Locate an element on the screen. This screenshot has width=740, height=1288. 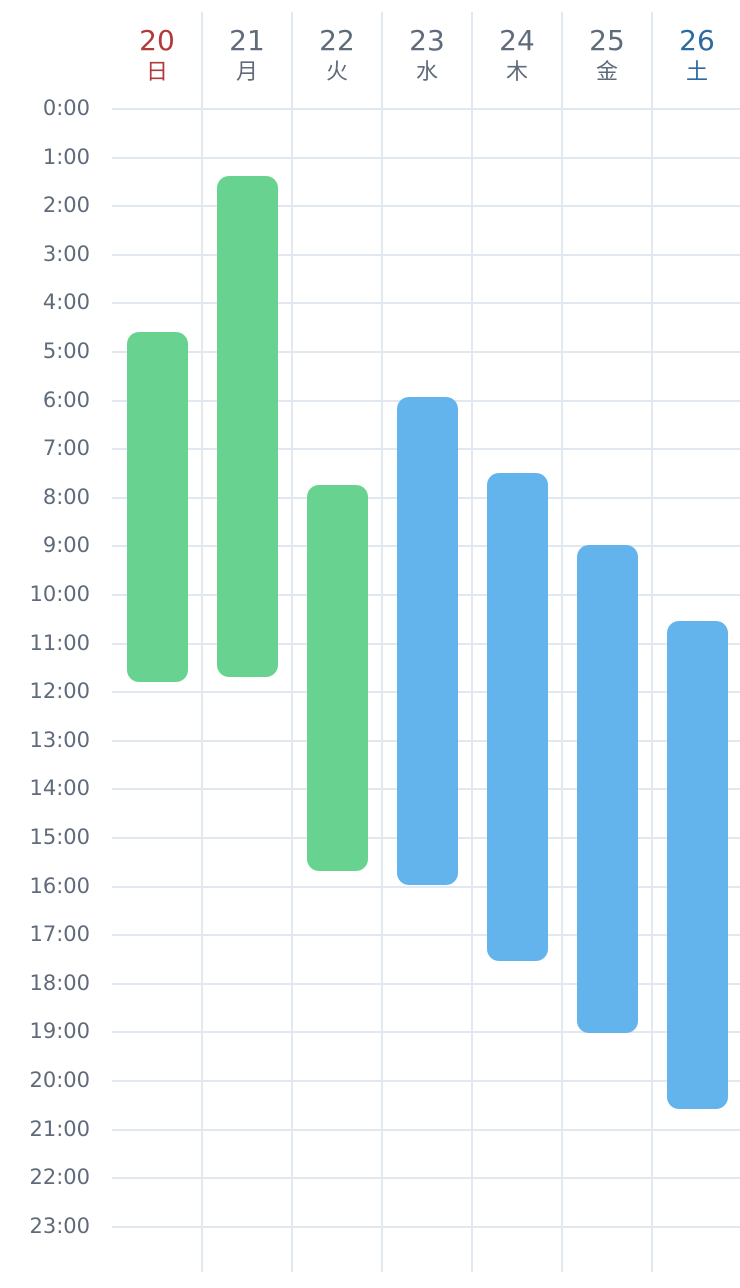
day-header: 22 火 is located at coordinates (337, 56).